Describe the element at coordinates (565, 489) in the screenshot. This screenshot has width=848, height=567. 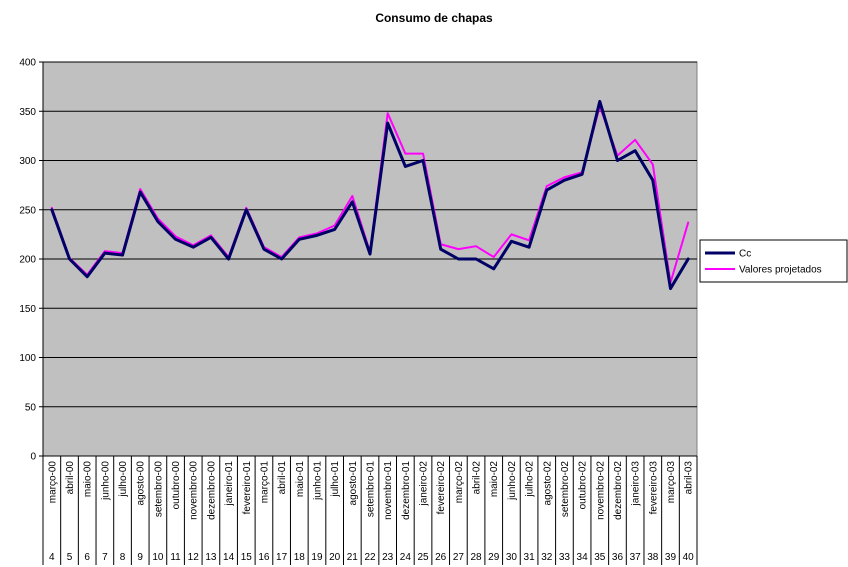
I see `x-tick-label: setembro-02` at that location.